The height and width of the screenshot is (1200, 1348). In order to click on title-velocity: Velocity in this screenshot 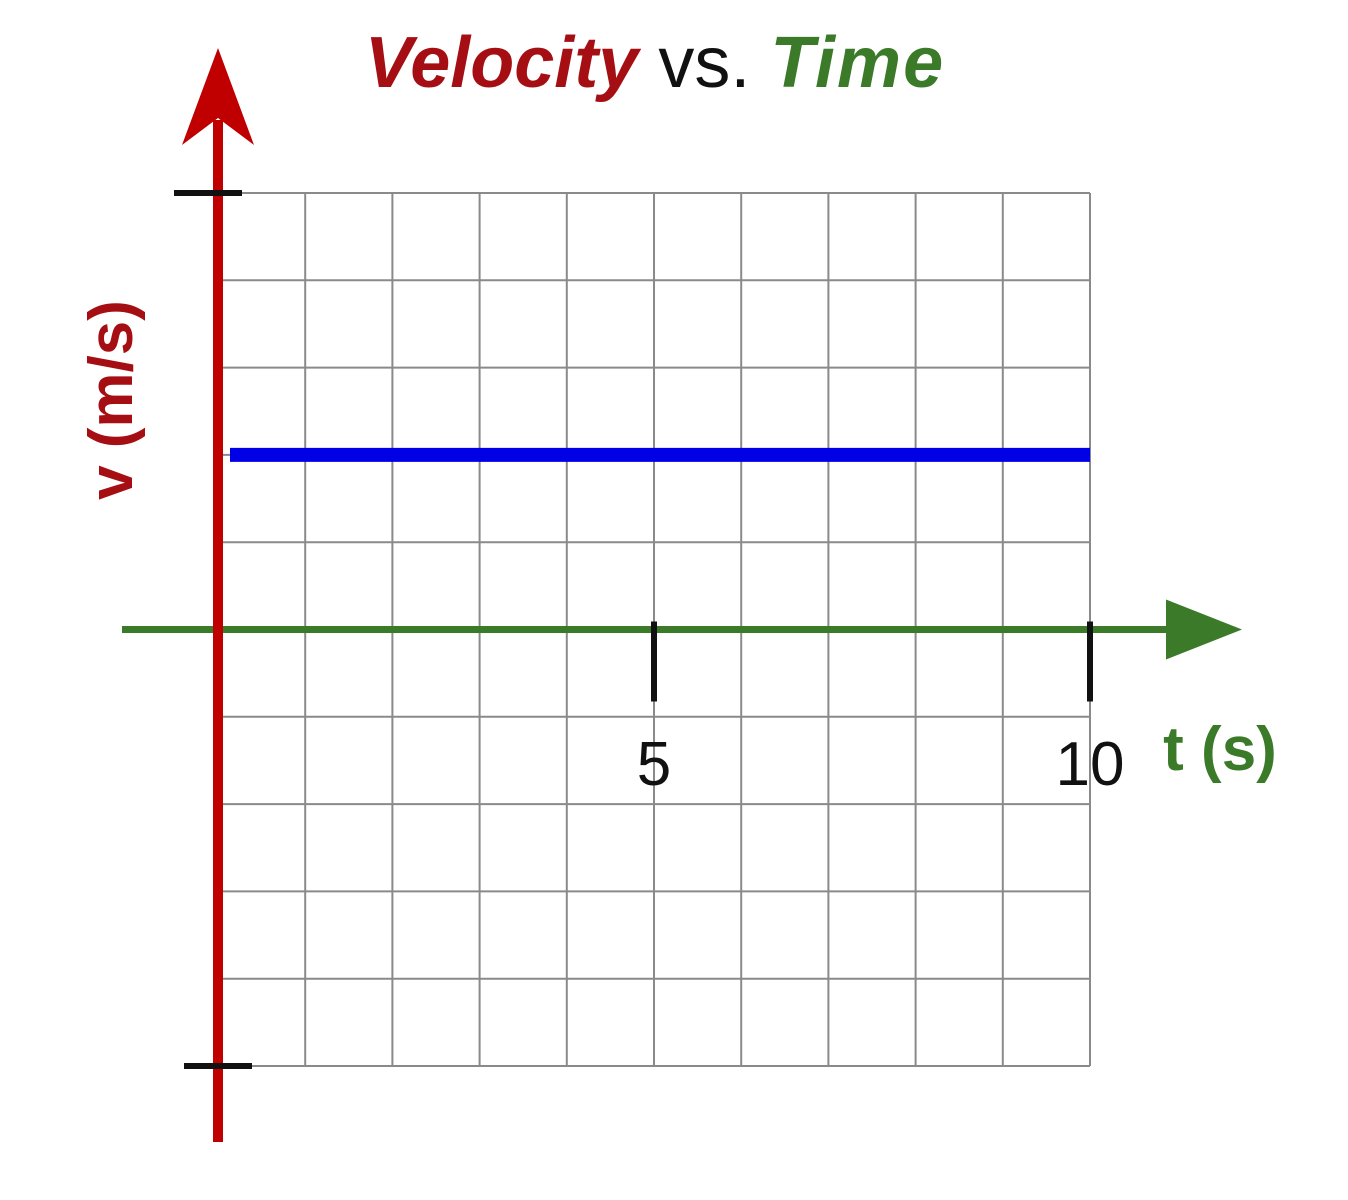, I will do `click(501, 63)`.